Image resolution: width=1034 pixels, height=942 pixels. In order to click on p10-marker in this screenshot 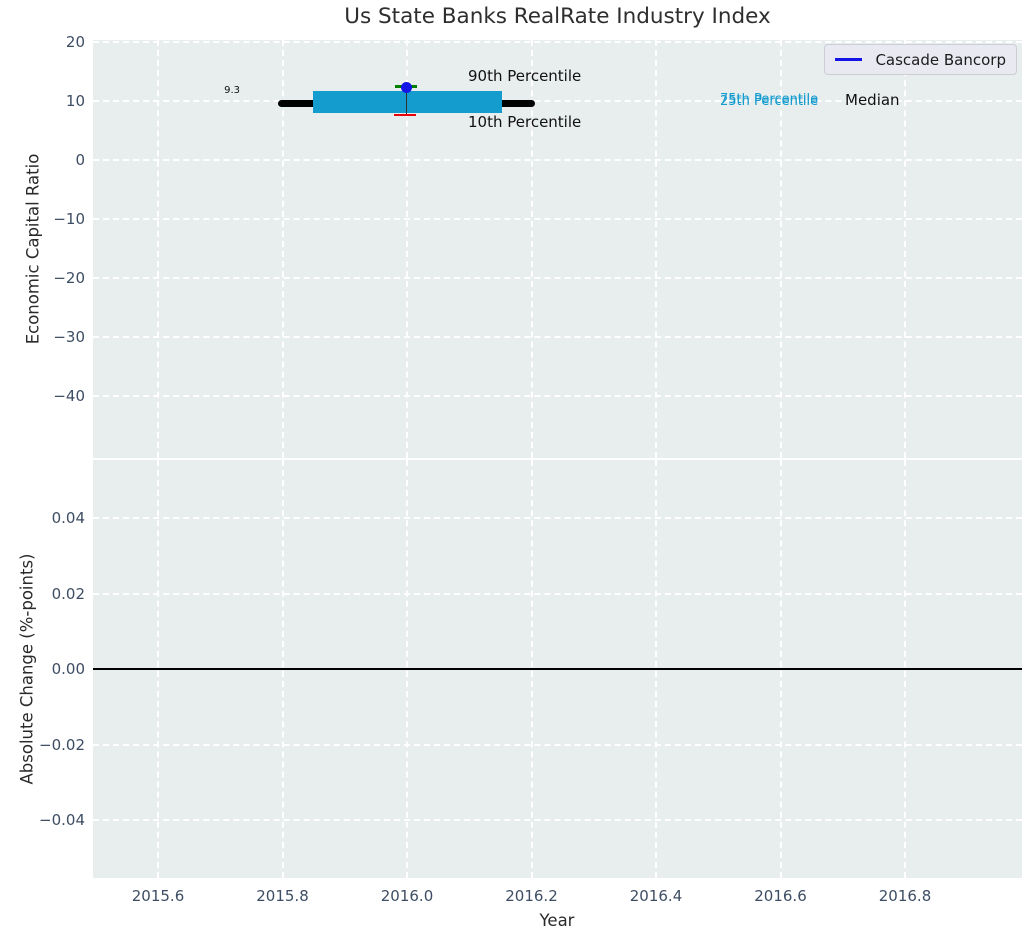, I will do `click(405, 114)`.